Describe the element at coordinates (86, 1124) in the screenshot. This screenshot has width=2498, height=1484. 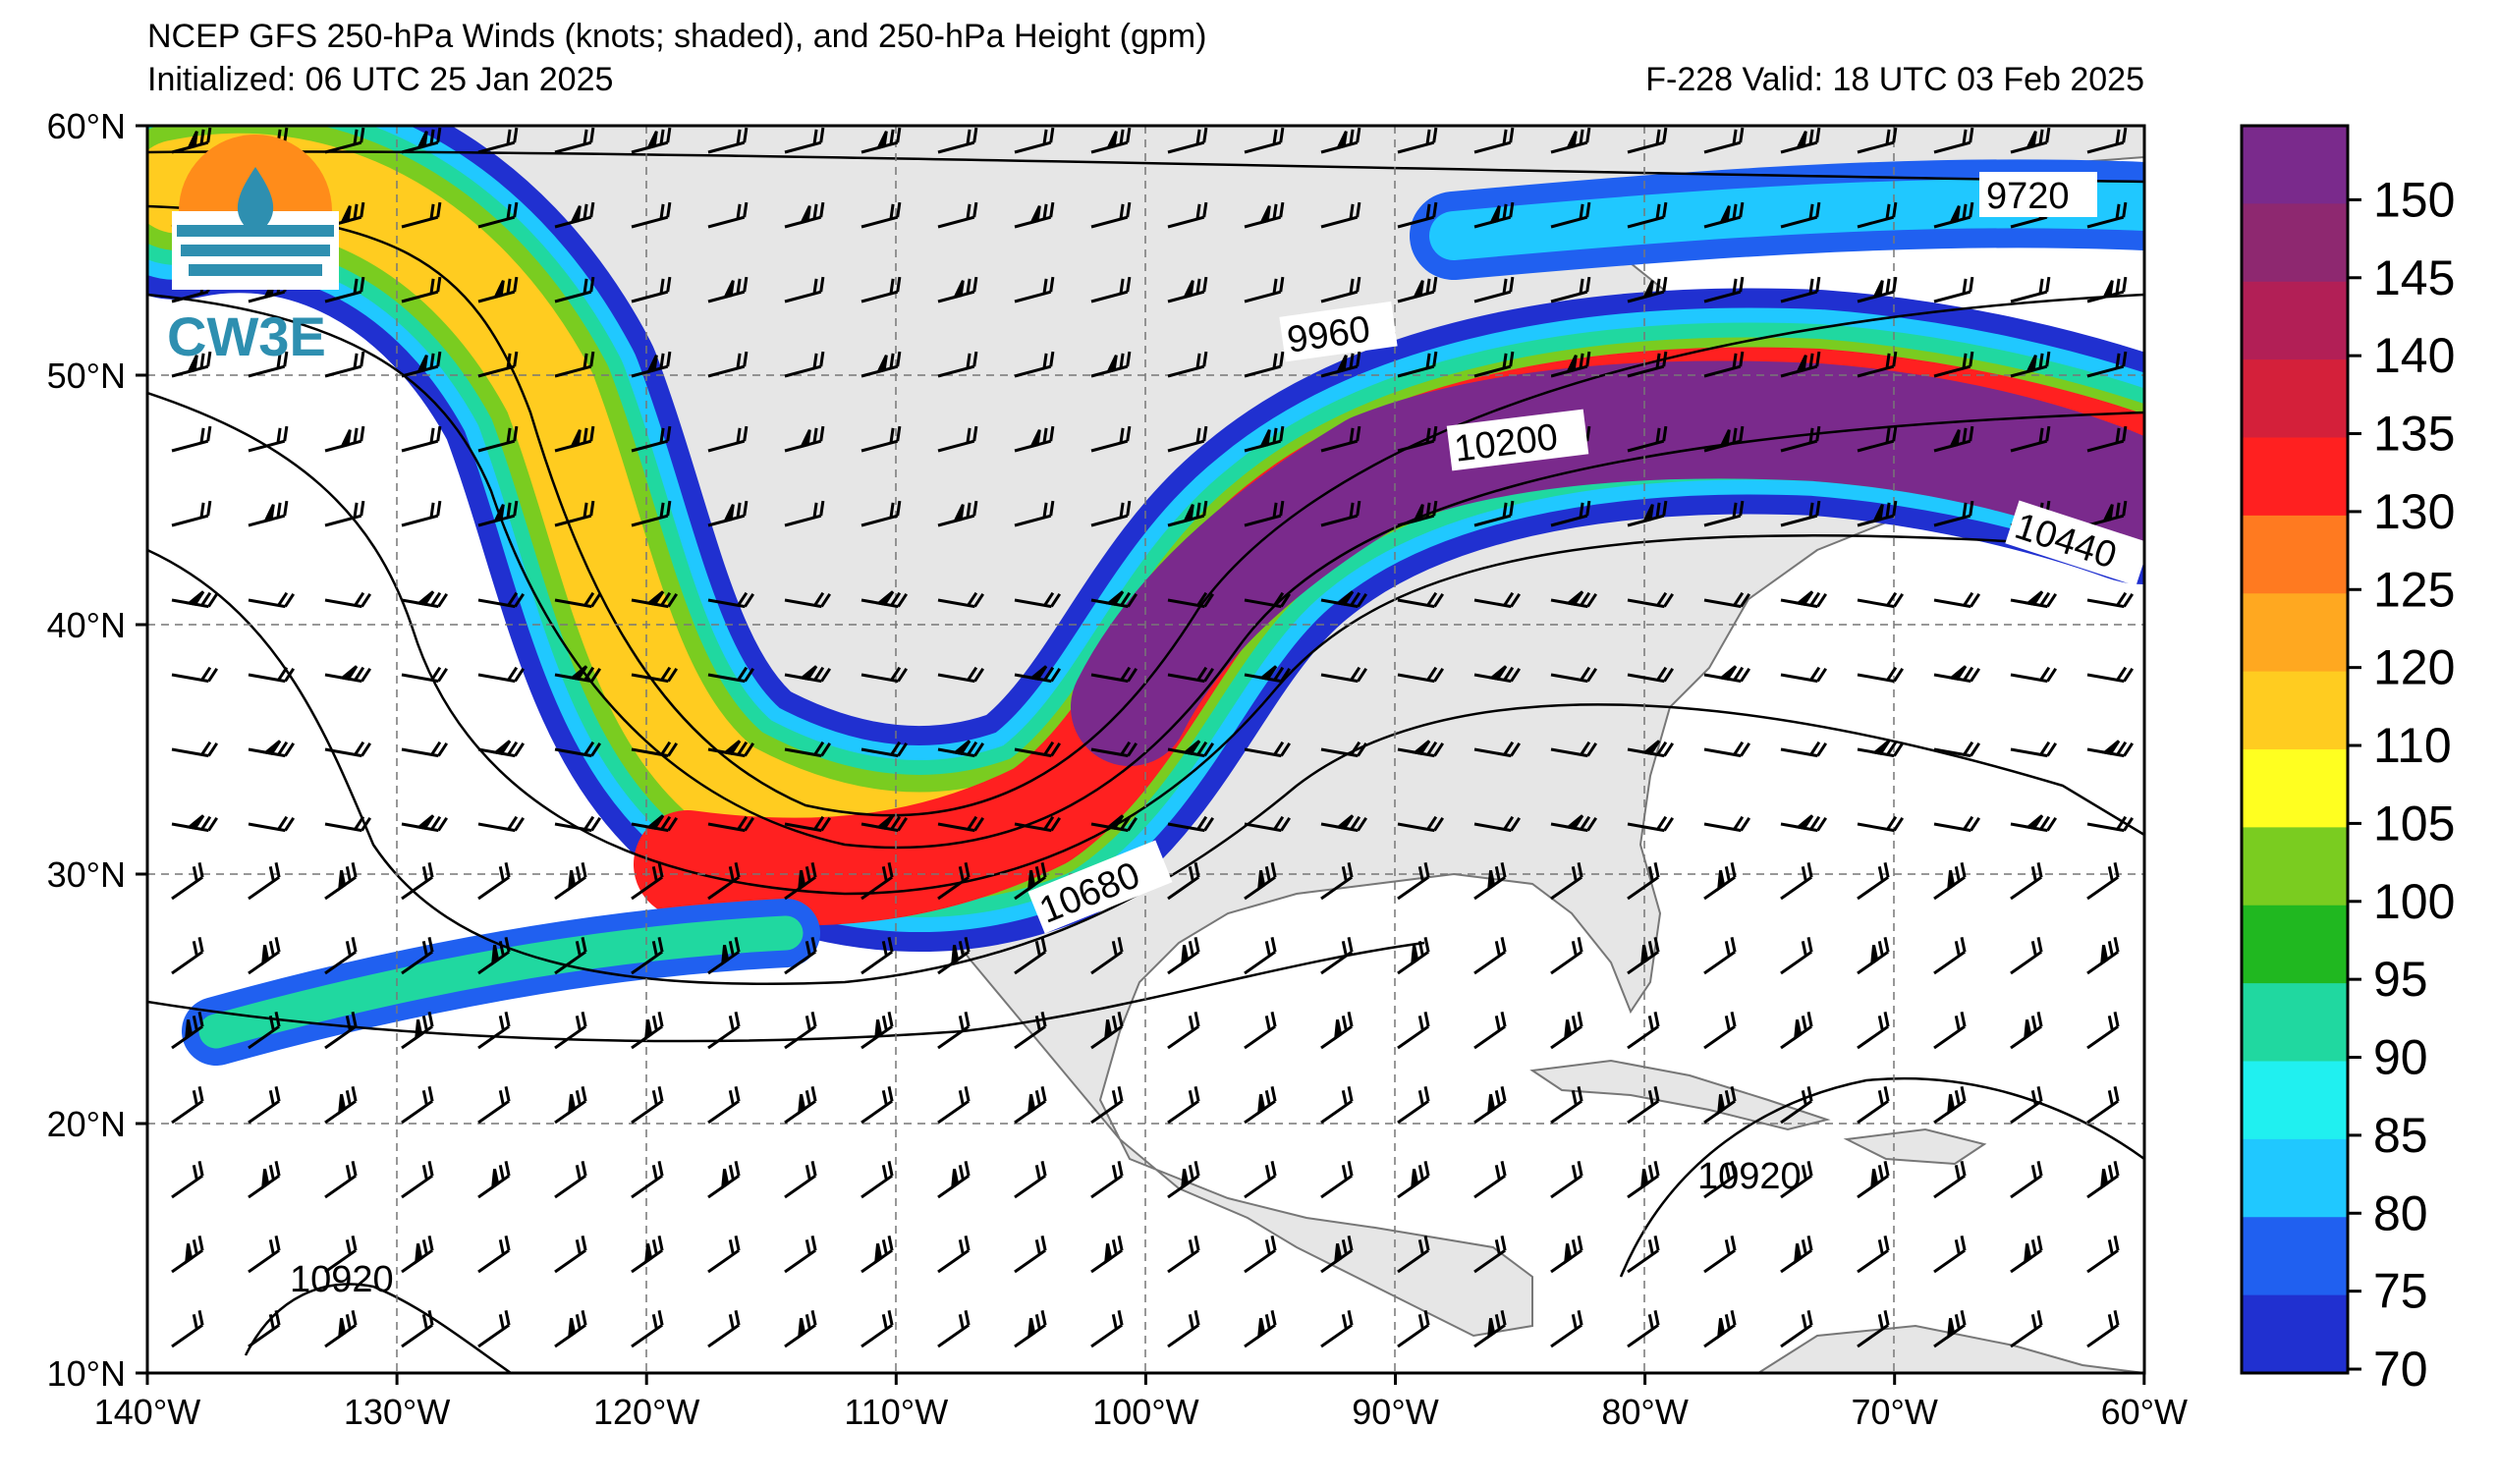
I see `lat-tick-label: 20°N` at that location.